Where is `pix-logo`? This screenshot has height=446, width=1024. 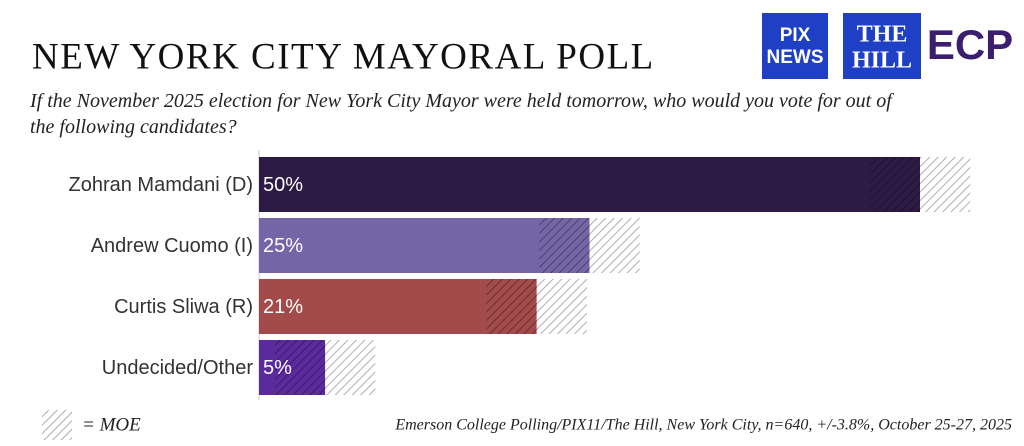 pix-logo is located at coordinates (795, 46).